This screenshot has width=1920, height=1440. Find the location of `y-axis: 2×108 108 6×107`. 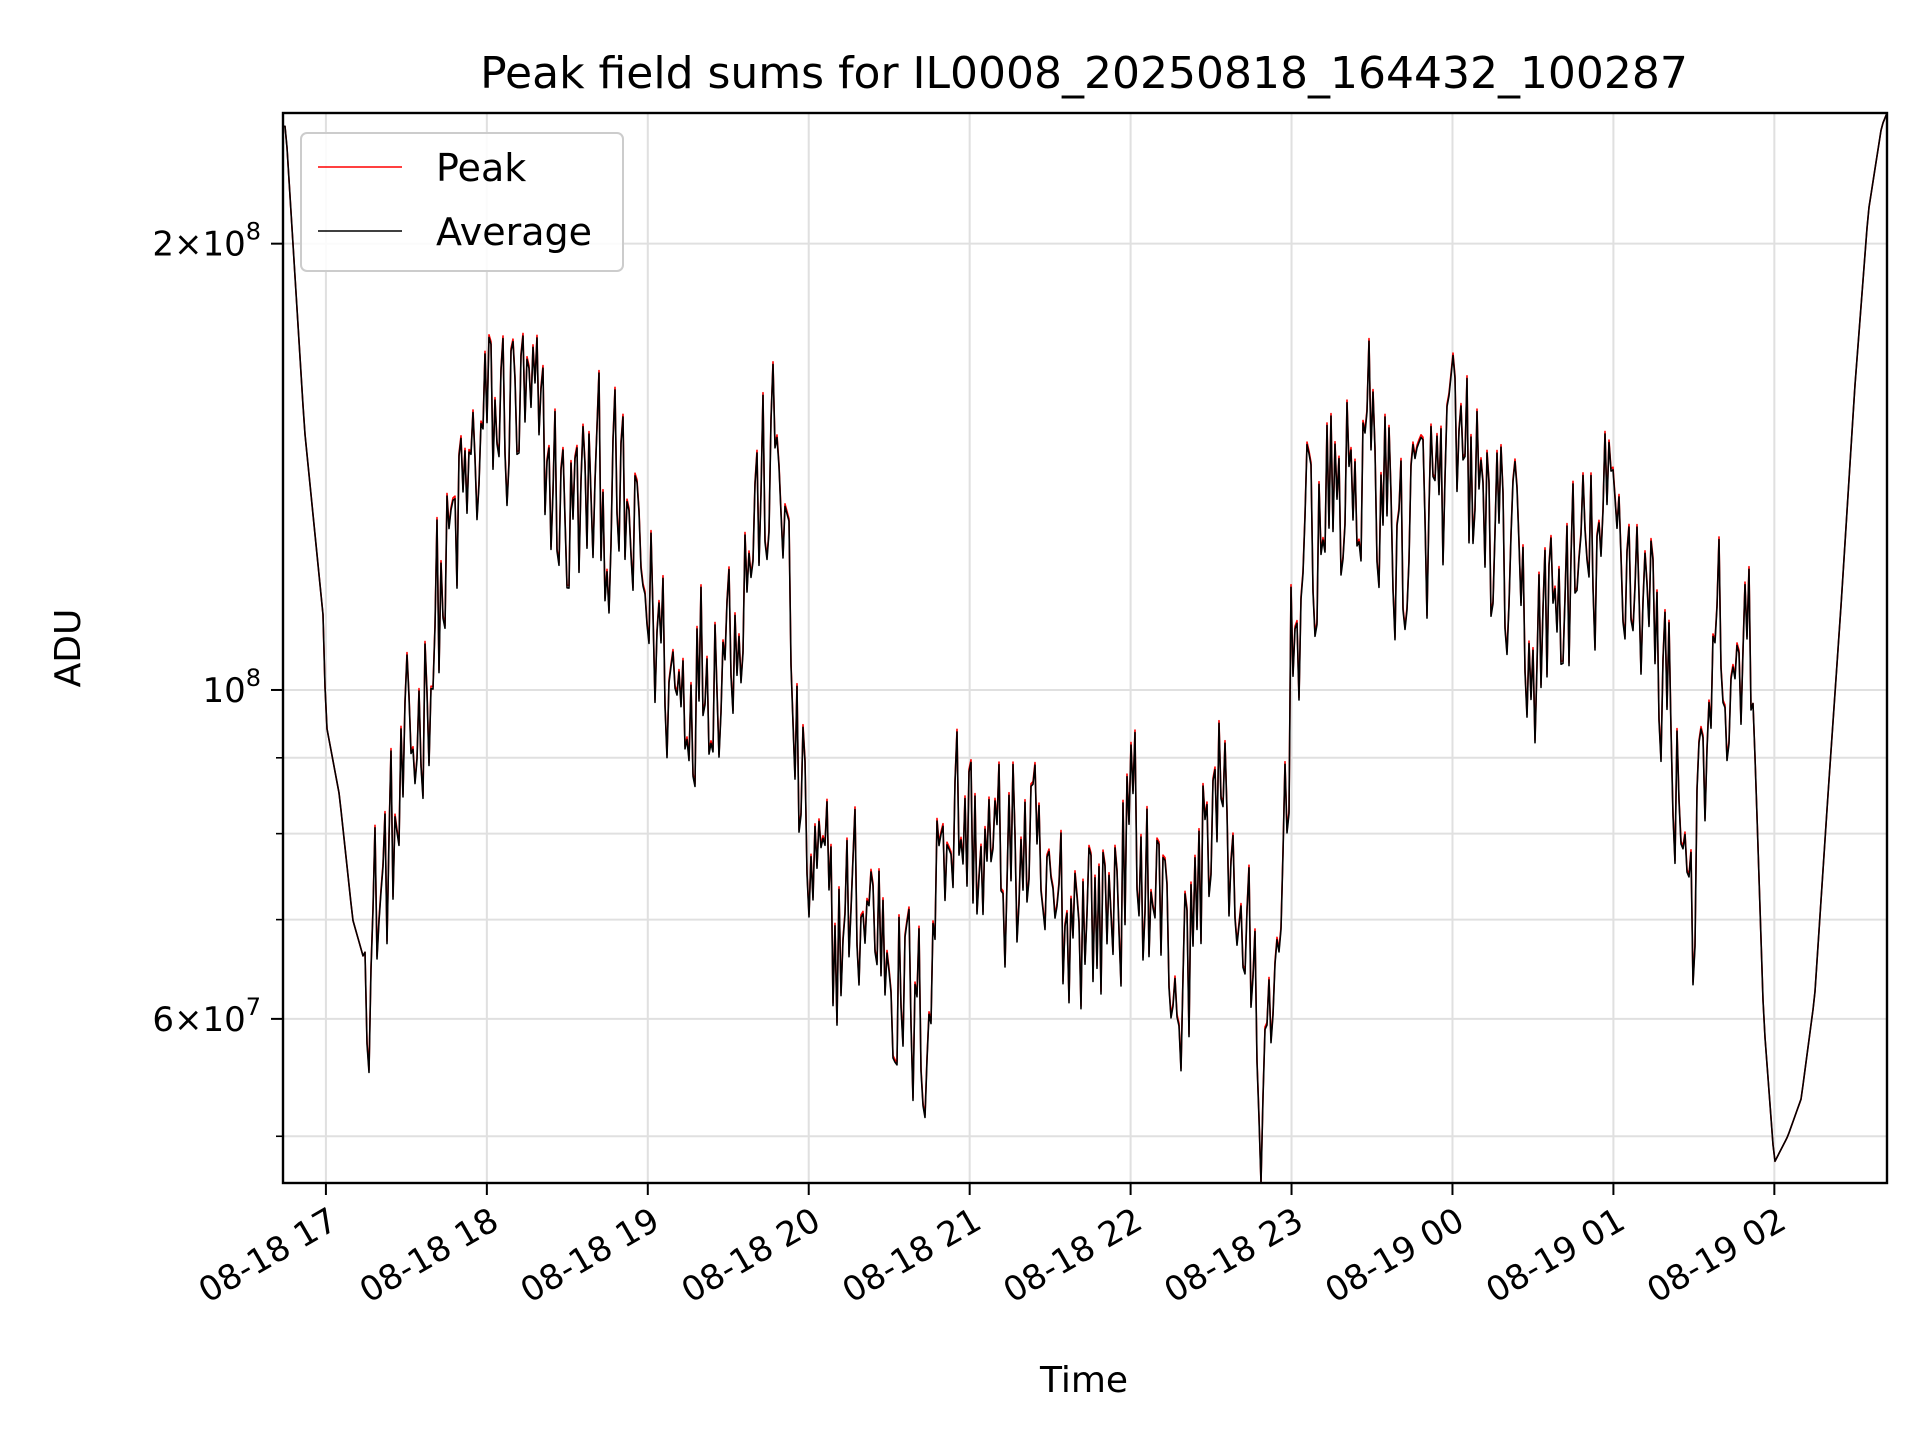

y-axis: 2×108 108 6×107 is located at coordinates (217, 678).